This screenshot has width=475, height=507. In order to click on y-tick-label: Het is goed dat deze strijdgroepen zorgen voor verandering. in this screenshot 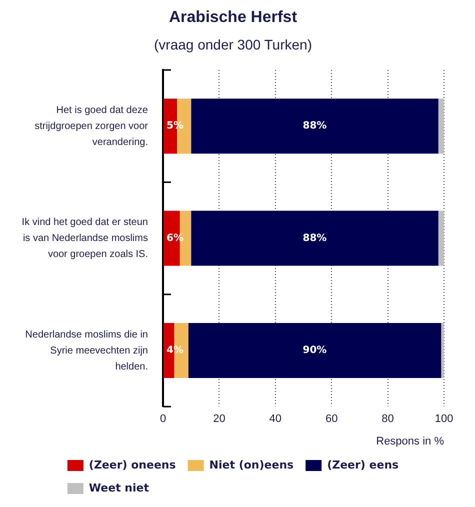, I will do `click(91, 126)`.